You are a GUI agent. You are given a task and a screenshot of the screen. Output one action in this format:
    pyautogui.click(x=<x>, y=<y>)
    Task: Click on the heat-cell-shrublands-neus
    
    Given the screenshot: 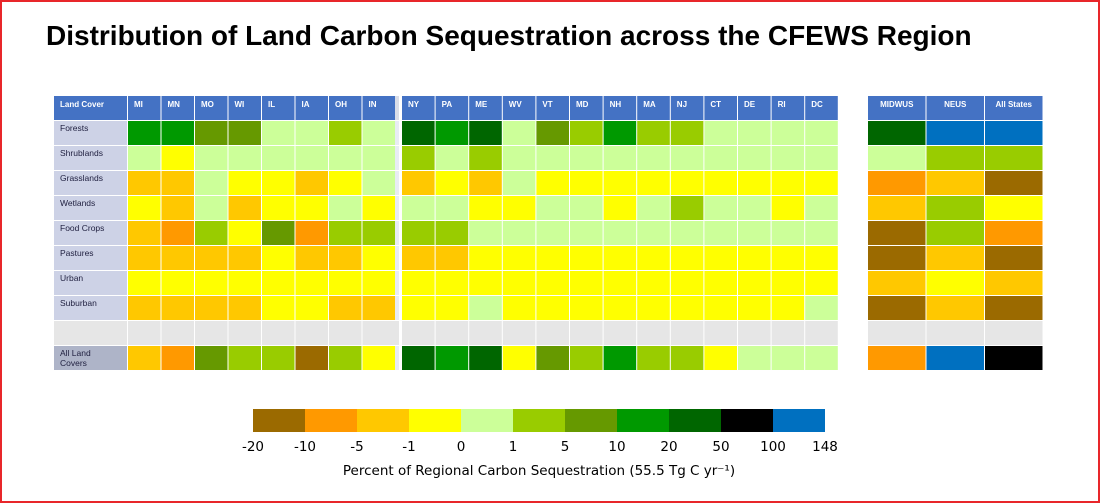 What is the action you would take?
    pyautogui.click(x=955, y=158)
    